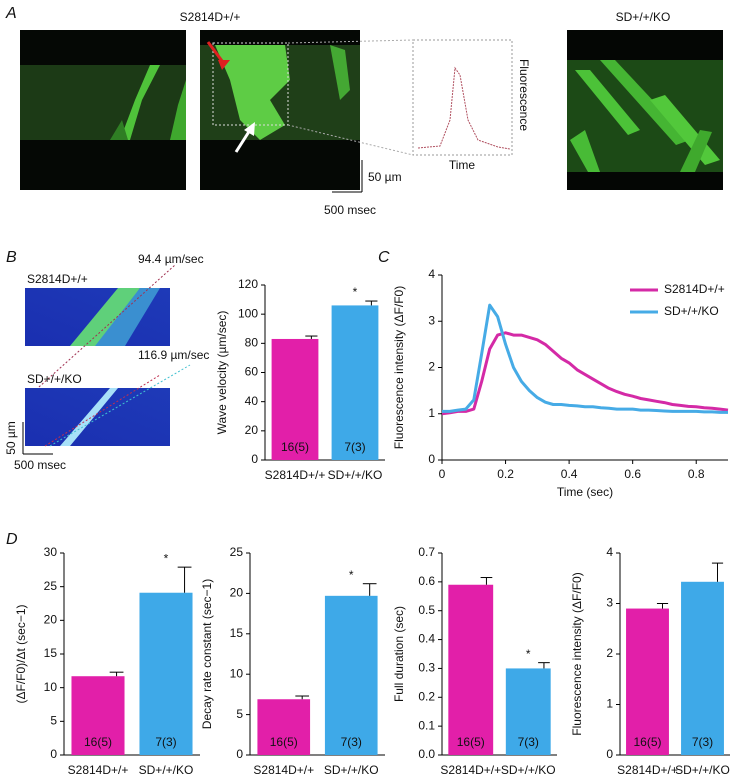  What do you see at coordinates (694, 289) in the screenshot?
I see `legend-label: S2814D+/+` at bounding box center [694, 289].